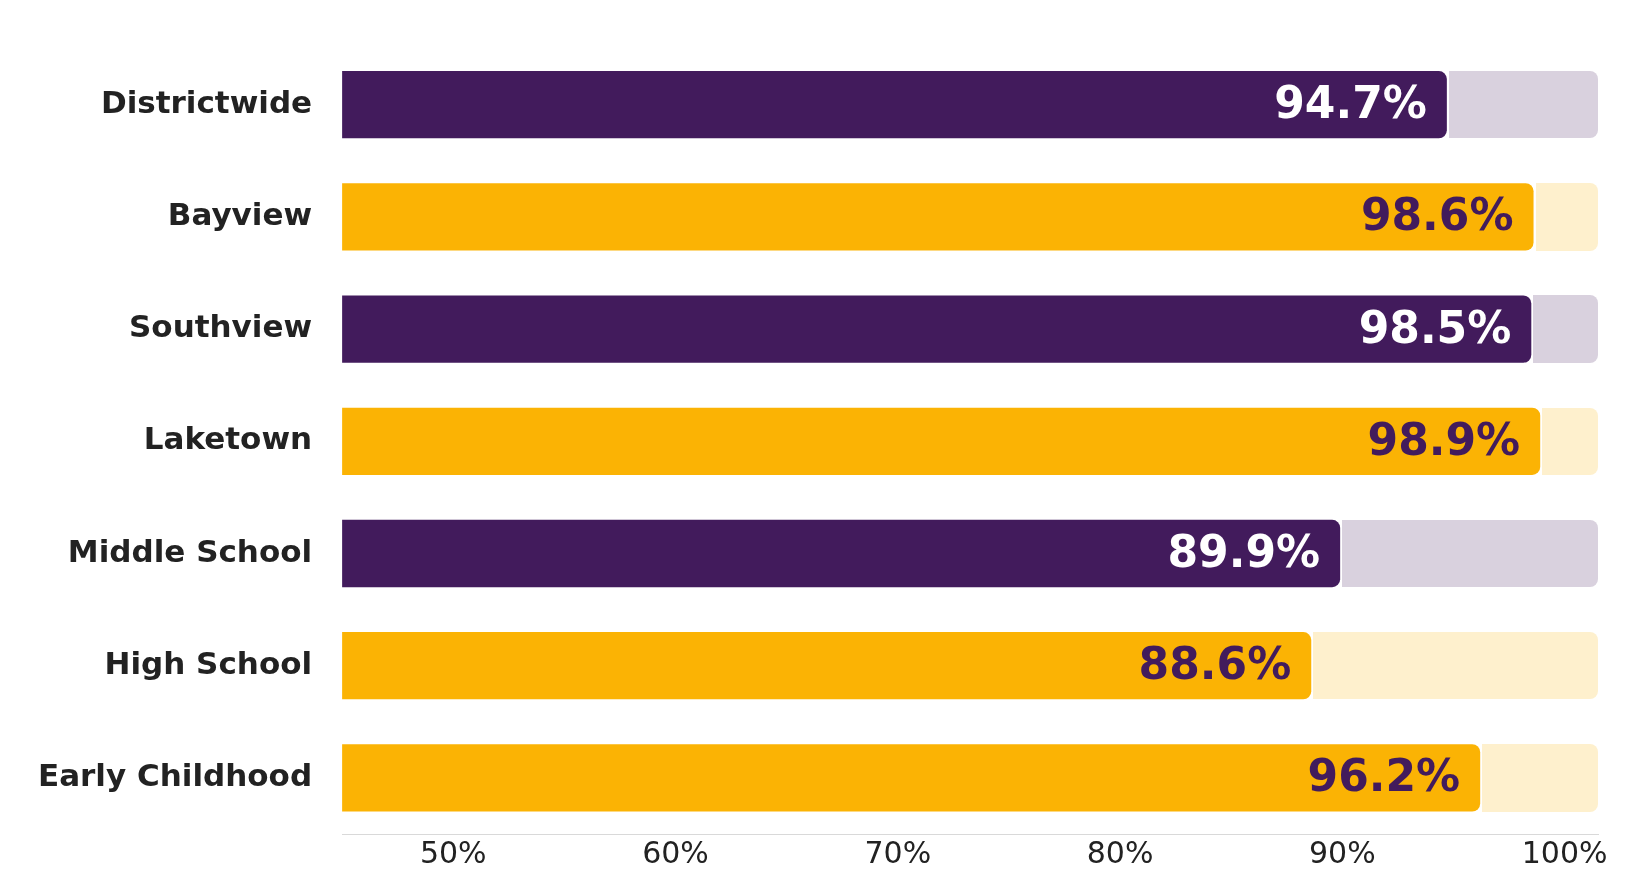 The image size is (1628, 884). I want to click on x-tick-label: 80%, so click(1120, 852).